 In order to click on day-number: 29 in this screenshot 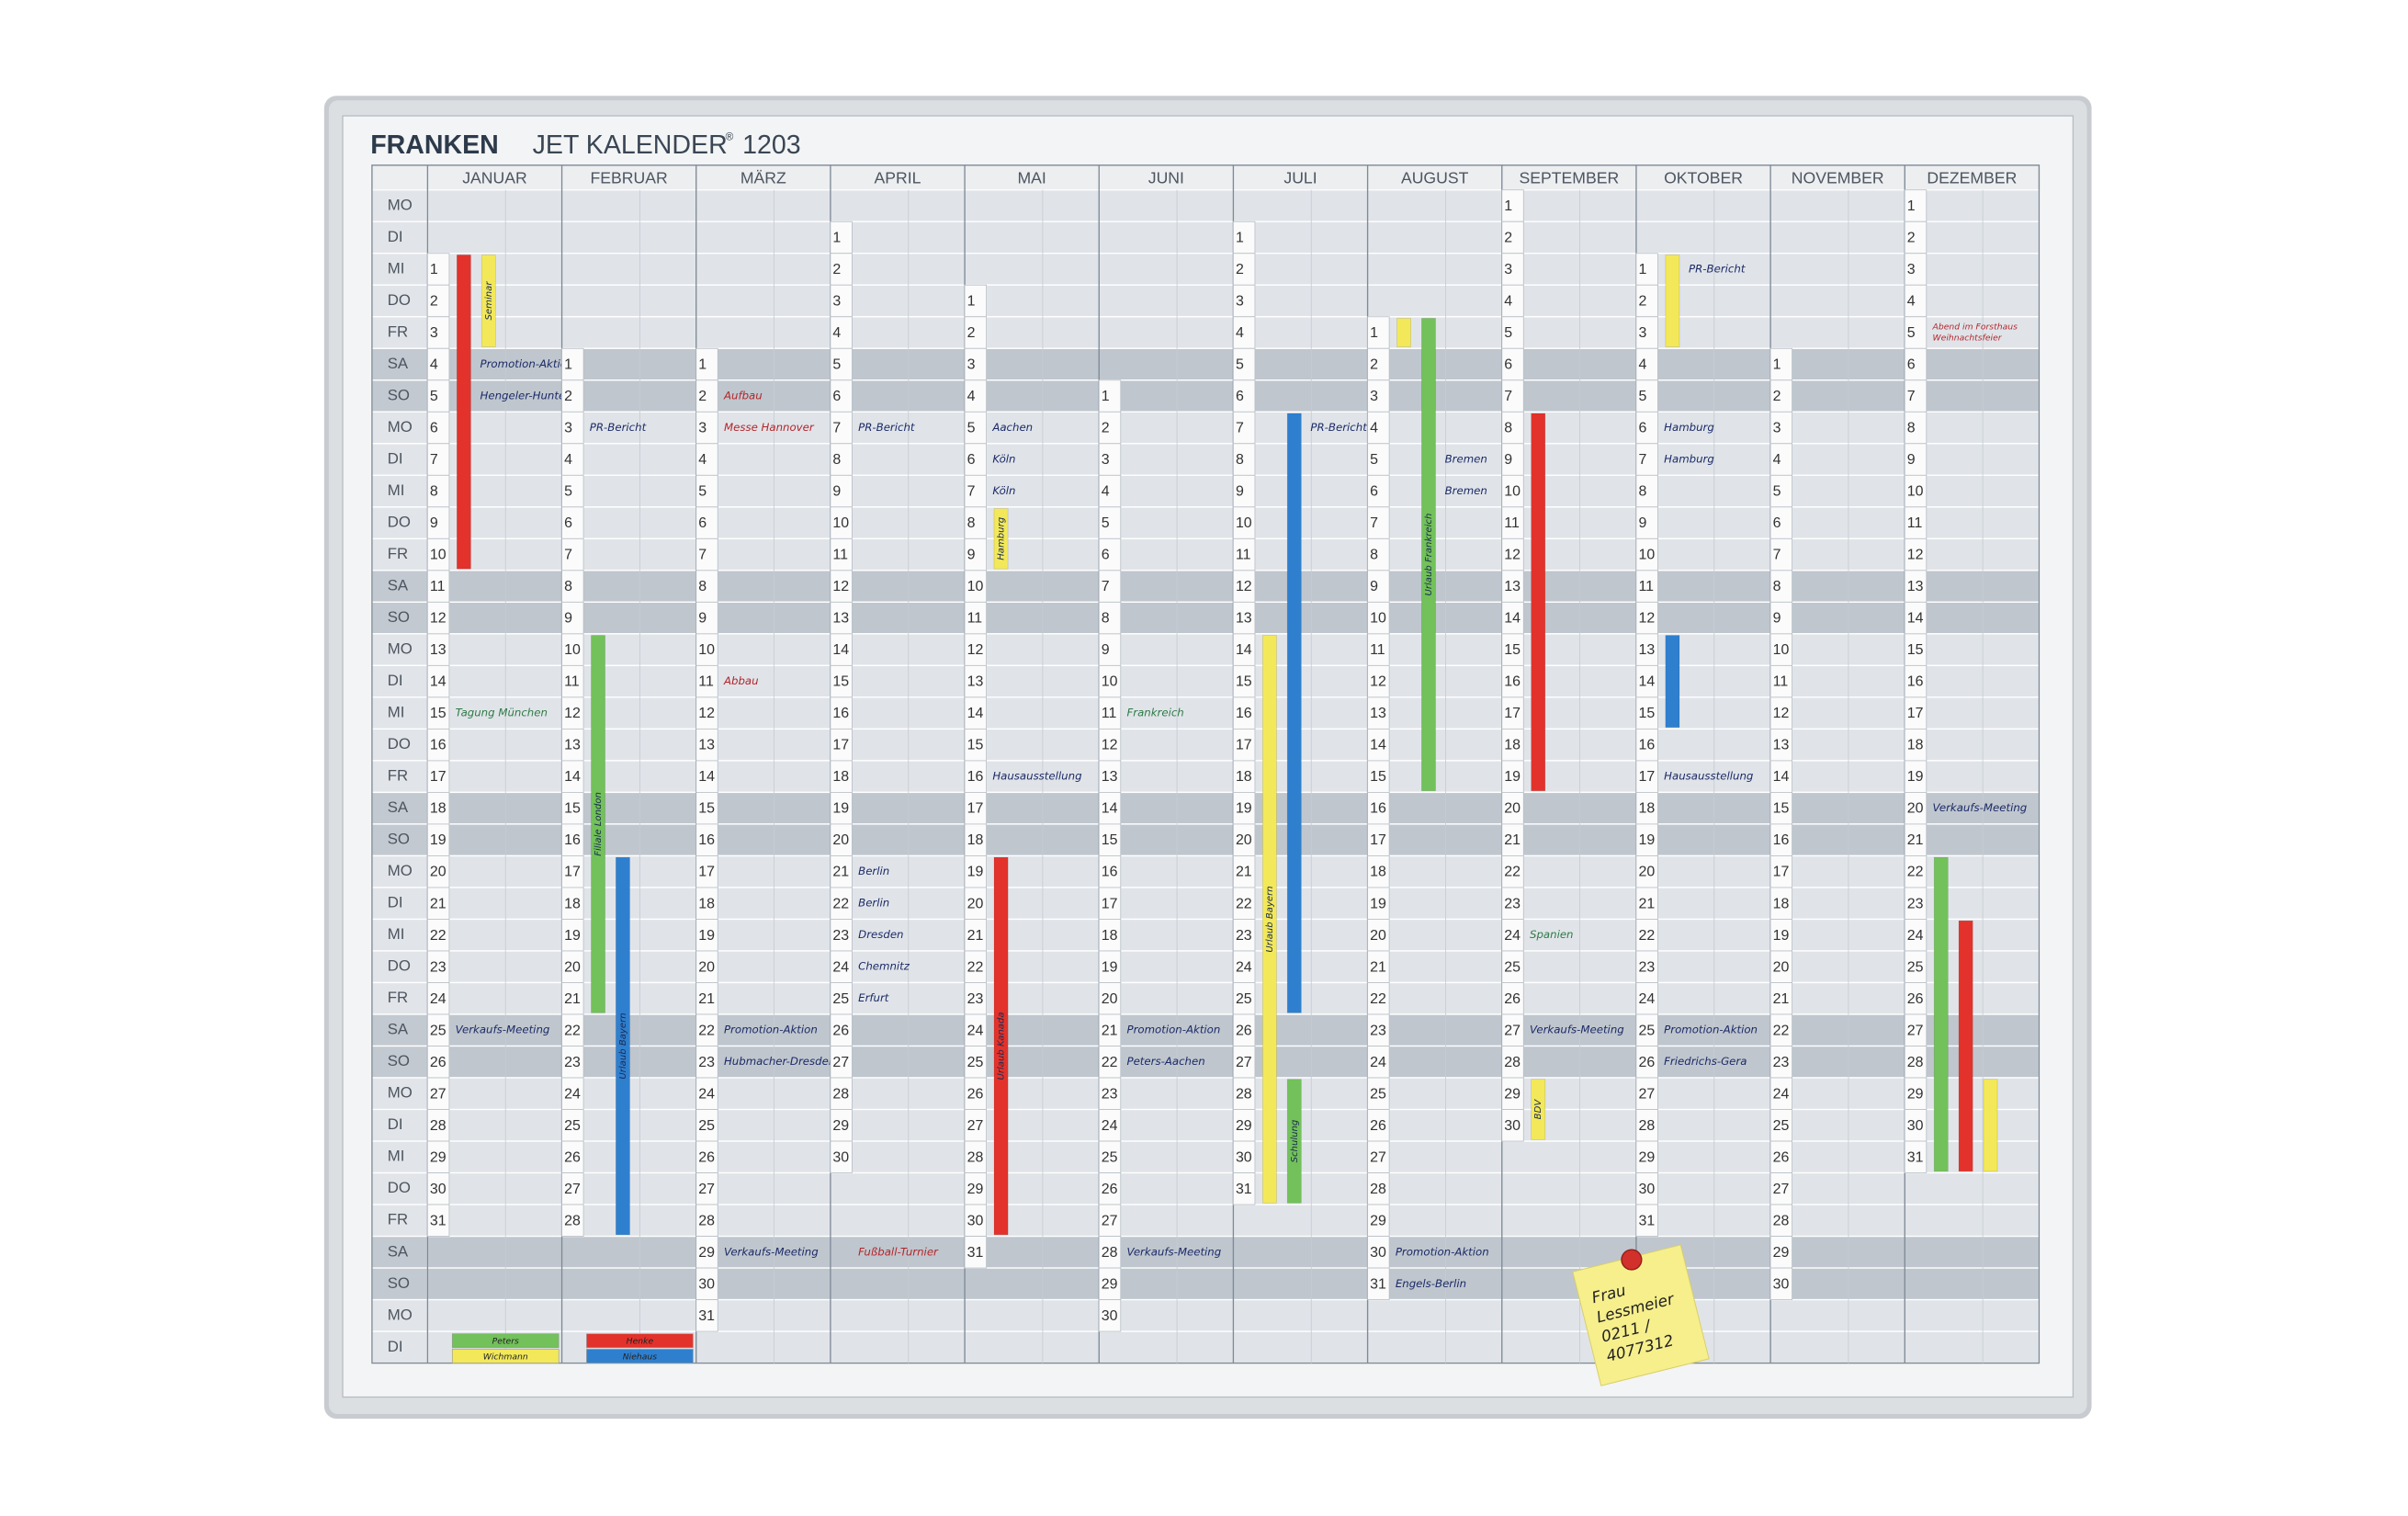, I will do `click(1110, 1284)`.